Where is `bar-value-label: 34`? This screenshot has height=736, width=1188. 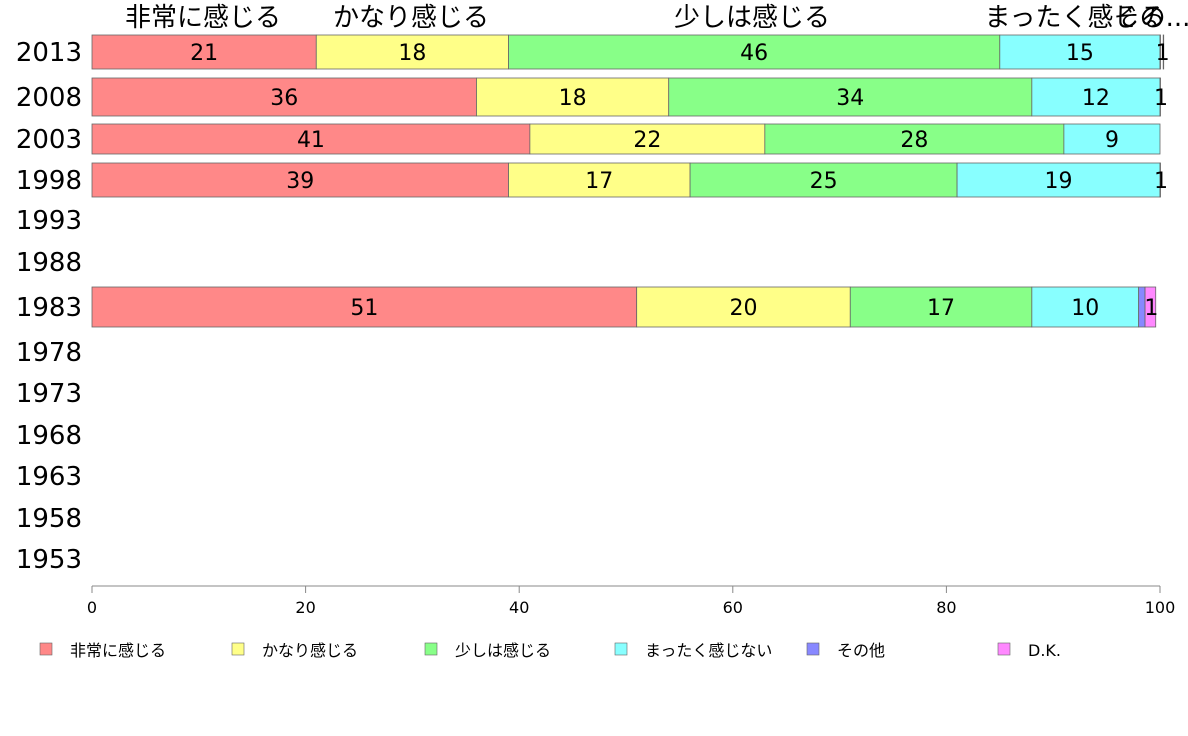 bar-value-label: 34 is located at coordinates (850, 98).